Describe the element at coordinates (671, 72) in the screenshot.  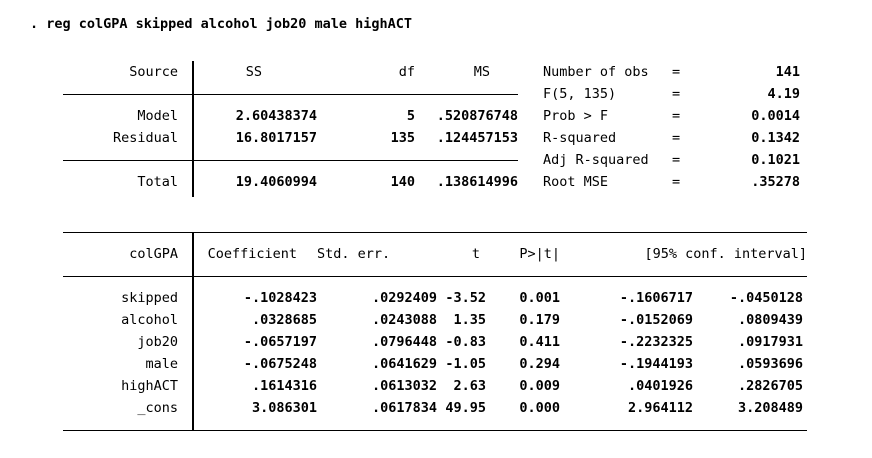
I see `stat-number-of-obs: Number of obs = 141` at that location.